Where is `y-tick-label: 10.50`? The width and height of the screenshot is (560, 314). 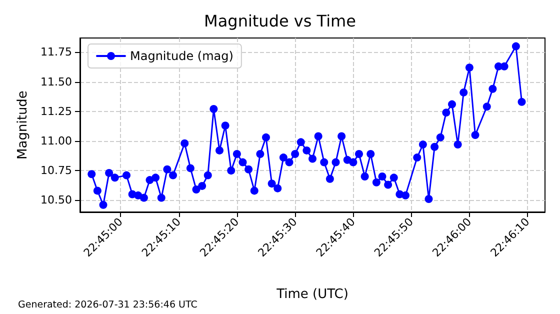 y-tick-label: 10.50 is located at coordinates (56, 200).